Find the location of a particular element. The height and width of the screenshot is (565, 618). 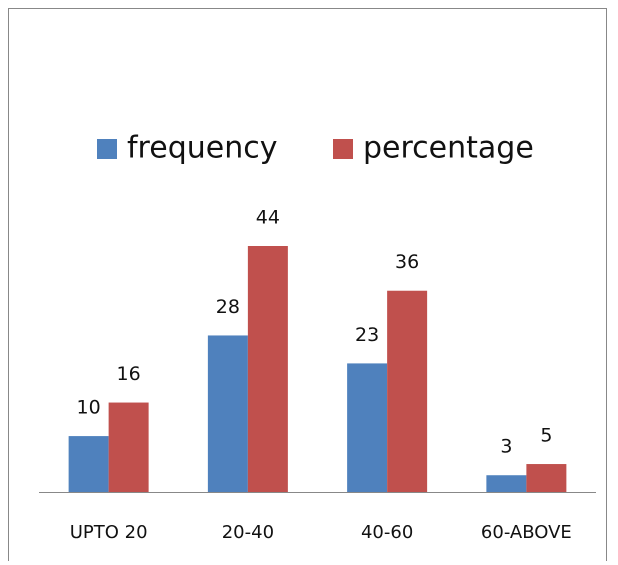

legend-label: percentage is located at coordinates (448, 148).